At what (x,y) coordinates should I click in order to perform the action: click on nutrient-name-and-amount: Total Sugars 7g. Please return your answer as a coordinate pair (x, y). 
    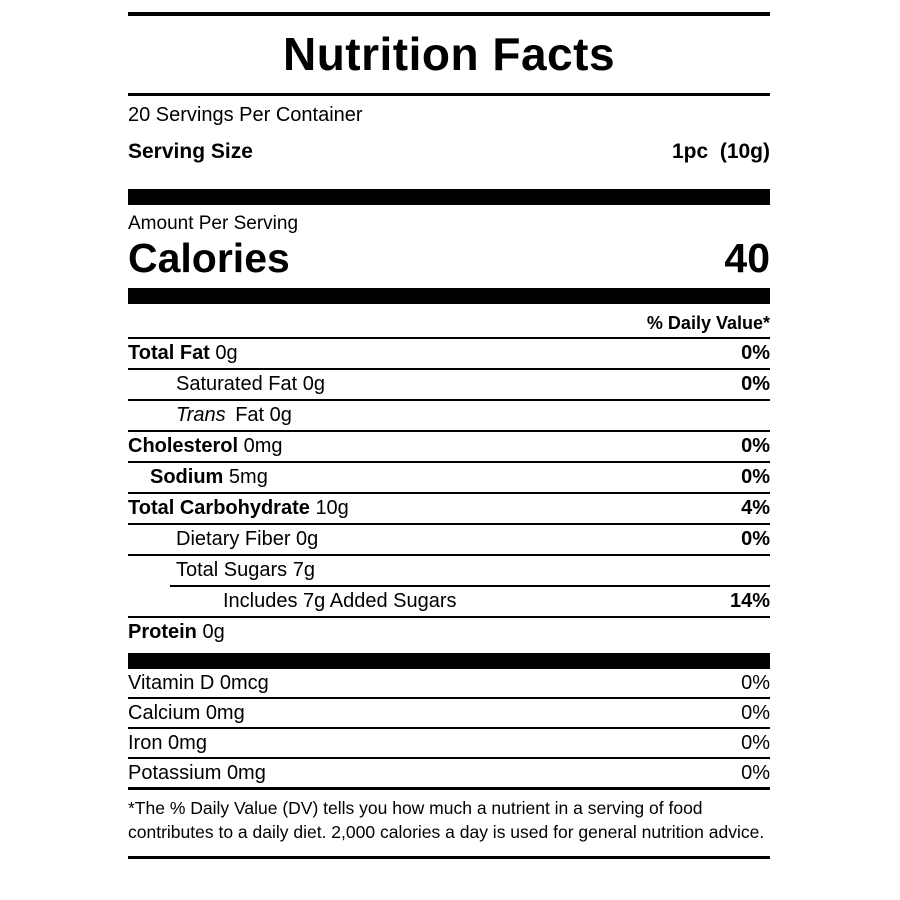
    Looking at the image, I should click on (221, 570).